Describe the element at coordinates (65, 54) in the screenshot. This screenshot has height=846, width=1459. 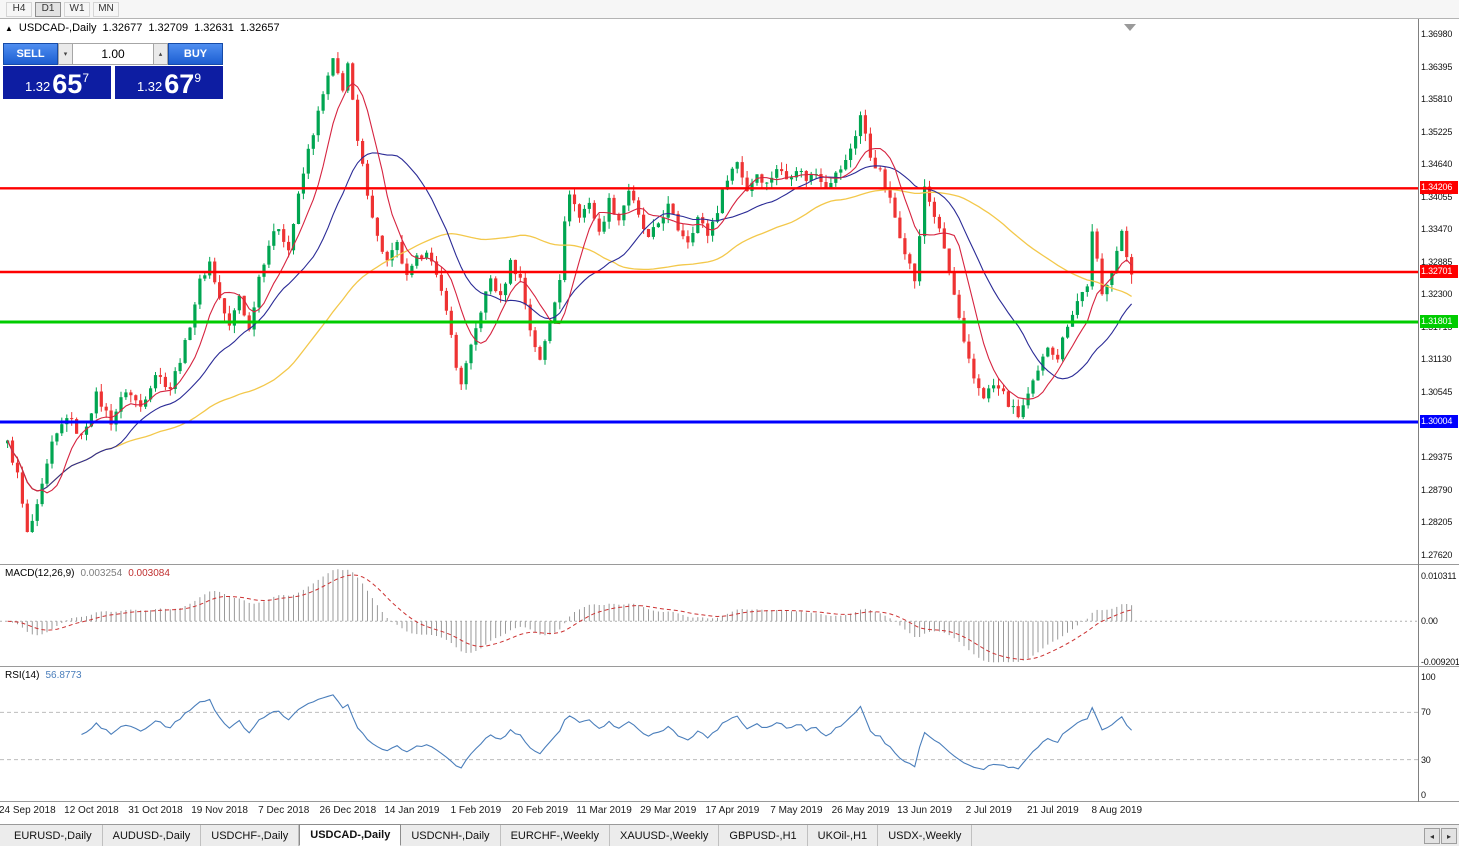
I see `volume-decrease-button: ▾` at that location.